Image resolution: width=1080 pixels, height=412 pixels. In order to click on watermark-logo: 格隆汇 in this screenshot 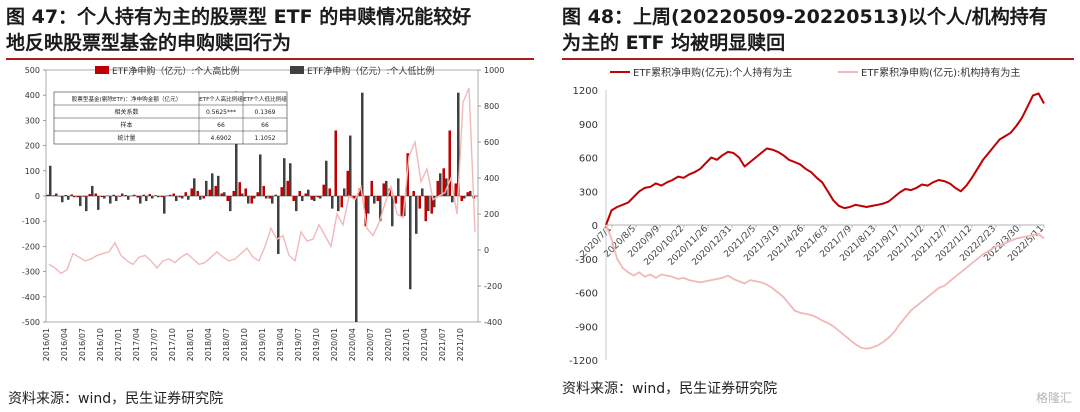, I will do `click(1053, 398)`.